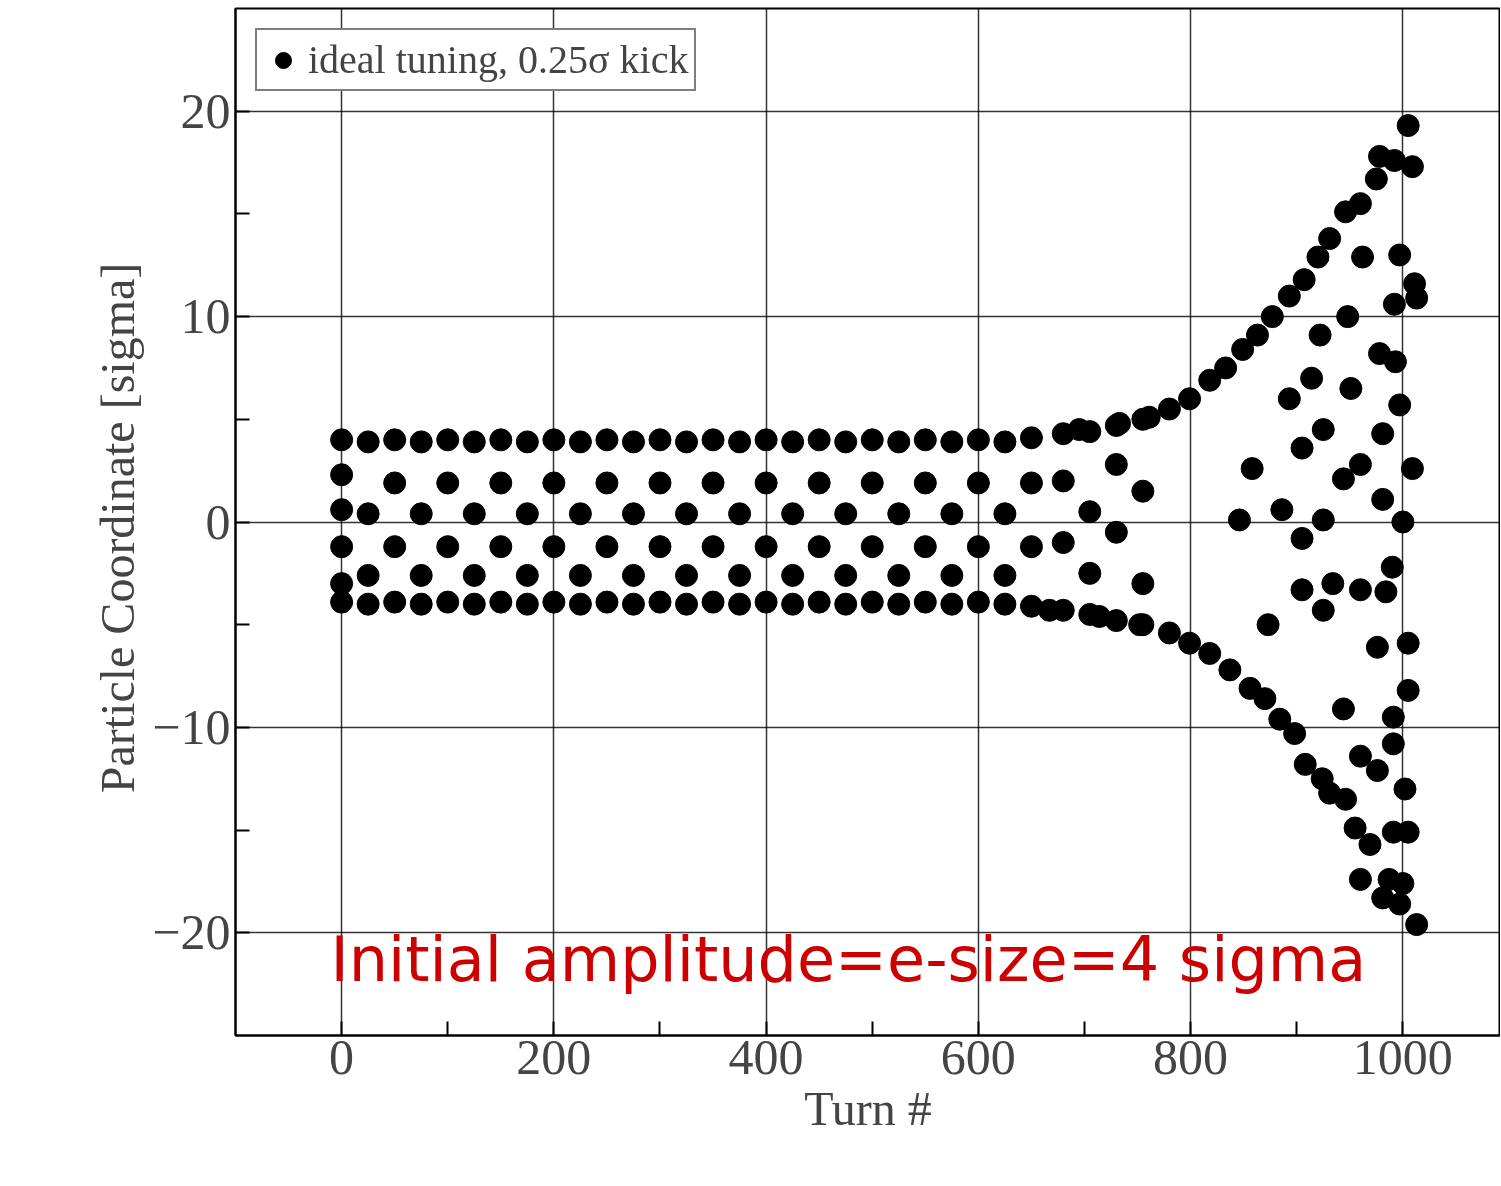 This screenshot has width=1501, height=1186. Describe the element at coordinates (766, 1056) in the screenshot. I see `x-tick-label: 400` at that location.